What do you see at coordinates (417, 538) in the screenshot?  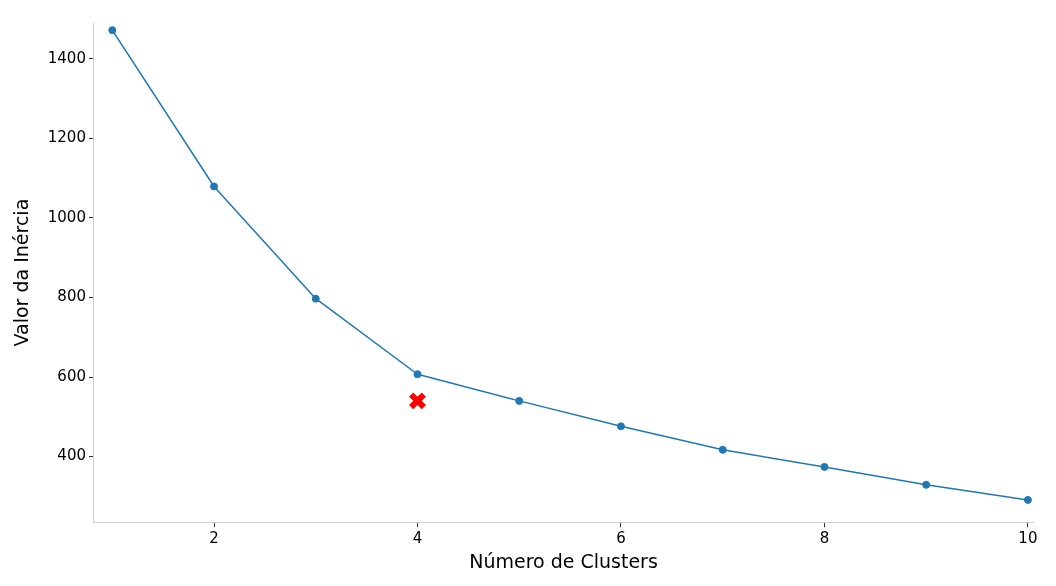 I see `x-tick-label: 4` at bounding box center [417, 538].